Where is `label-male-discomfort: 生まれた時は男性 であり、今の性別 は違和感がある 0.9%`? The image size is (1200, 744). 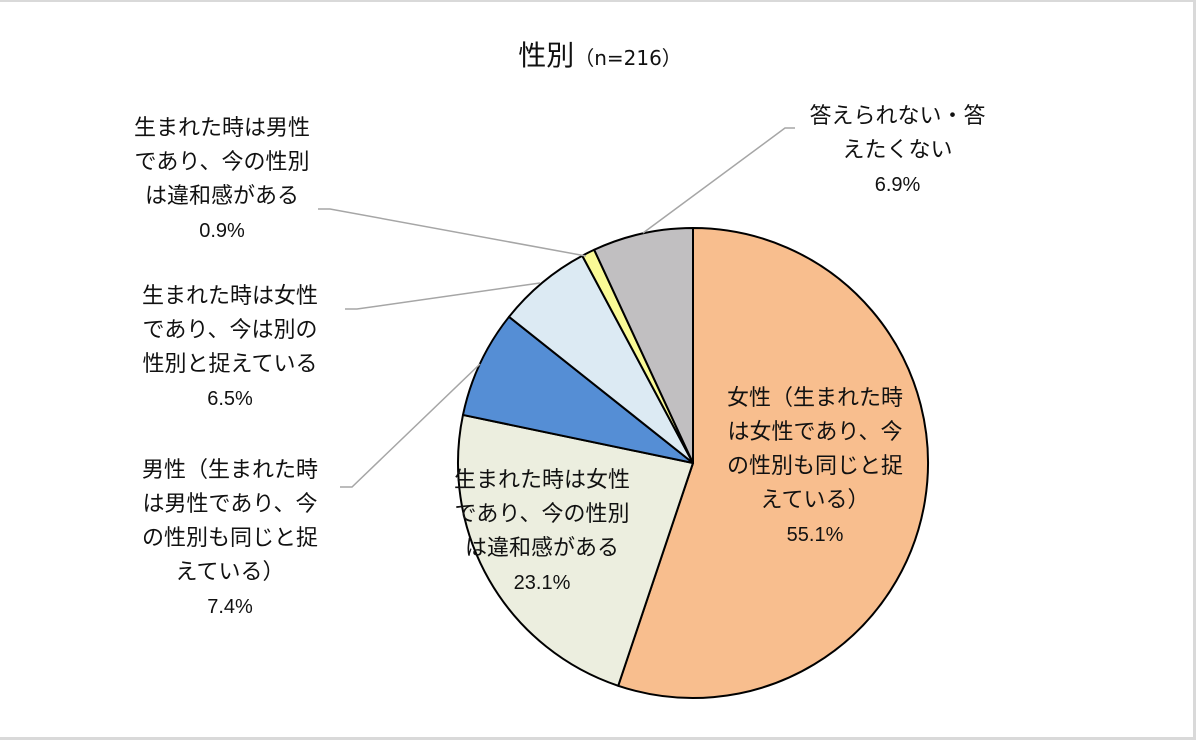
label-male-discomfort: 生まれた時は男性 であり、今の性別 は違和感がある 0.9% is located at coordinates (222, 180).